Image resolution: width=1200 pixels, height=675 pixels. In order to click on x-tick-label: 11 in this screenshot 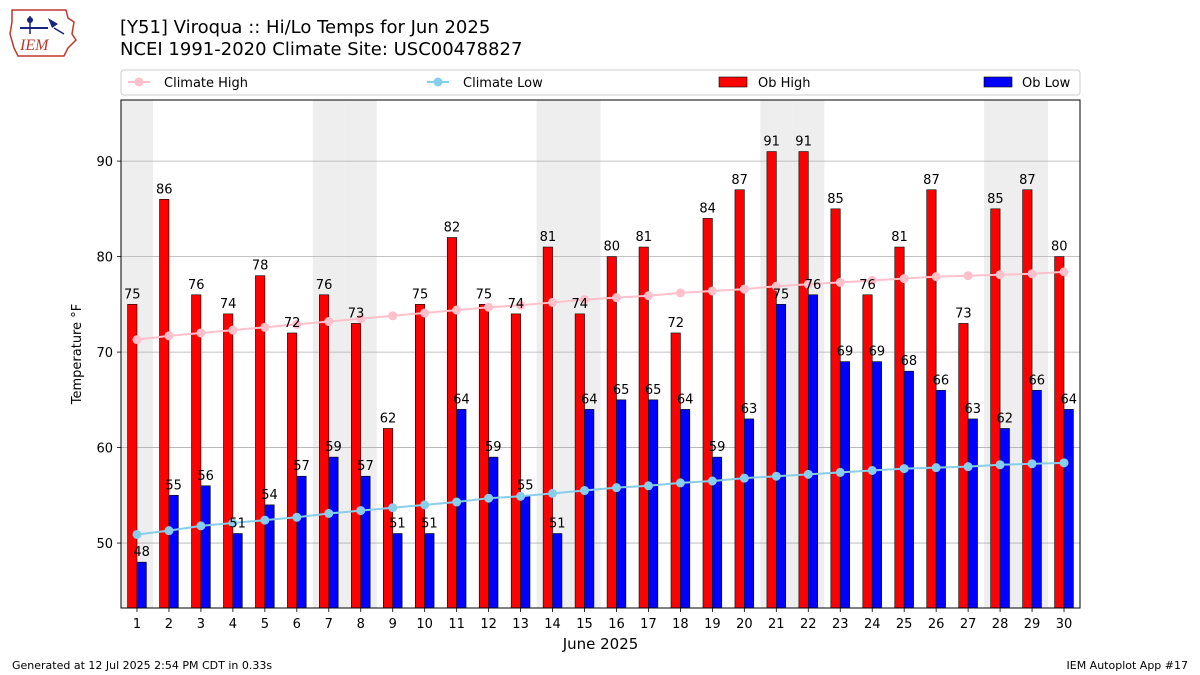, I will do `click(456, 624)`.